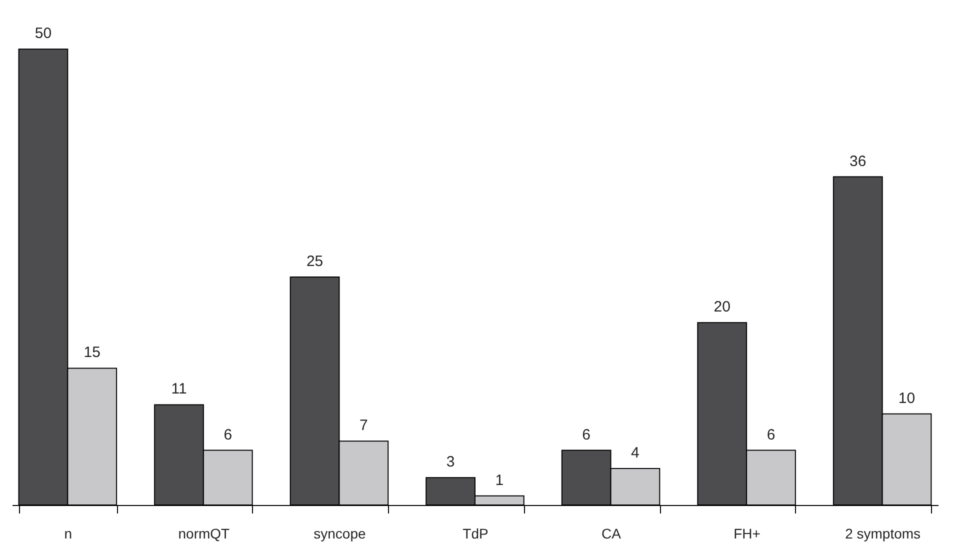  Describe the element at coordinates (179, 389) in the screenshot. I see `data-label: 11` at that location.